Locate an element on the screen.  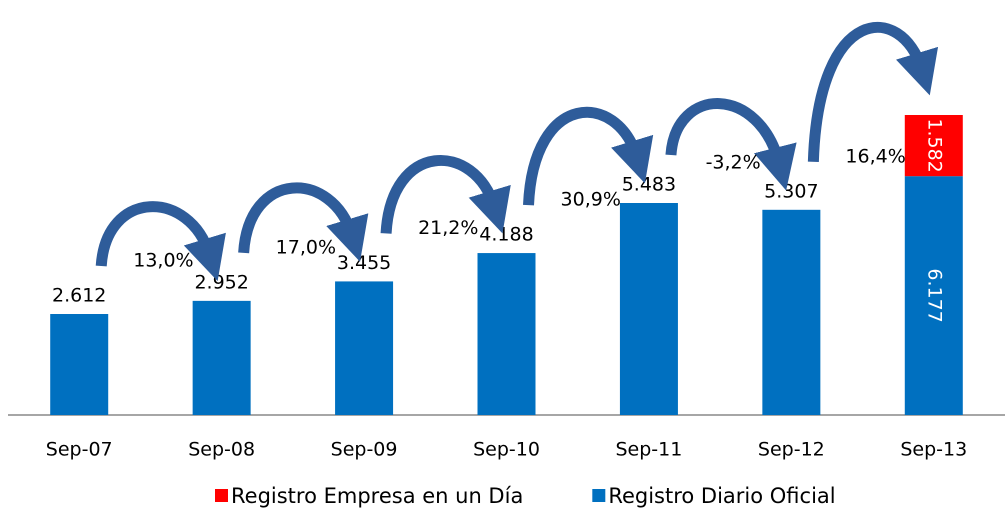
x-tick-label: Sep-07 is located at coordinates (79, 450).